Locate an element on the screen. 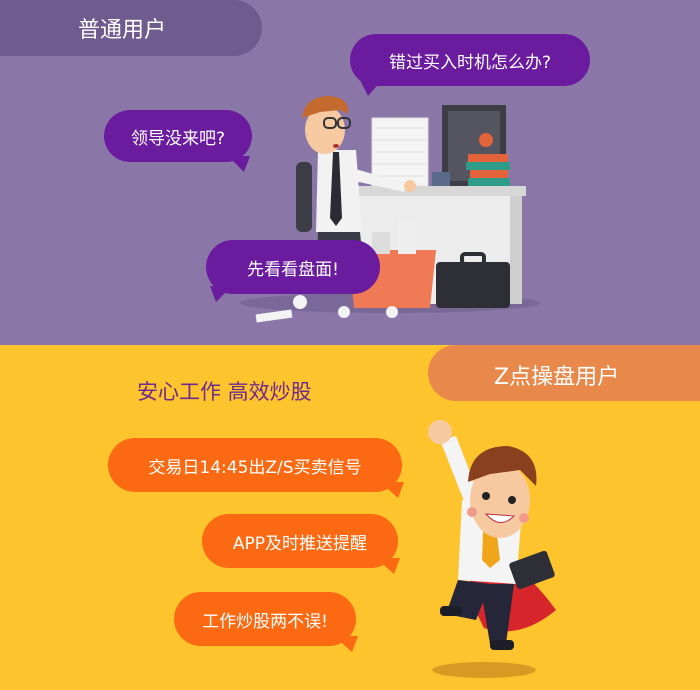  bubble-missed-buy-timing: 错过买入时机怎么办? is located at coordinates (470, 65).